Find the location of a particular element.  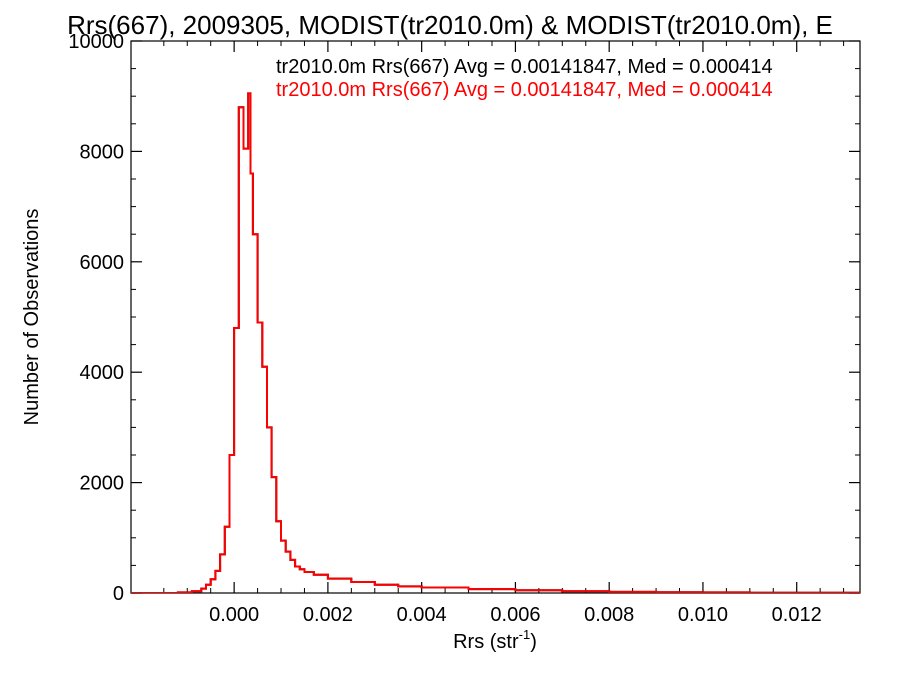

x-axis-label-close: ) is located at coordinates (533, 642).